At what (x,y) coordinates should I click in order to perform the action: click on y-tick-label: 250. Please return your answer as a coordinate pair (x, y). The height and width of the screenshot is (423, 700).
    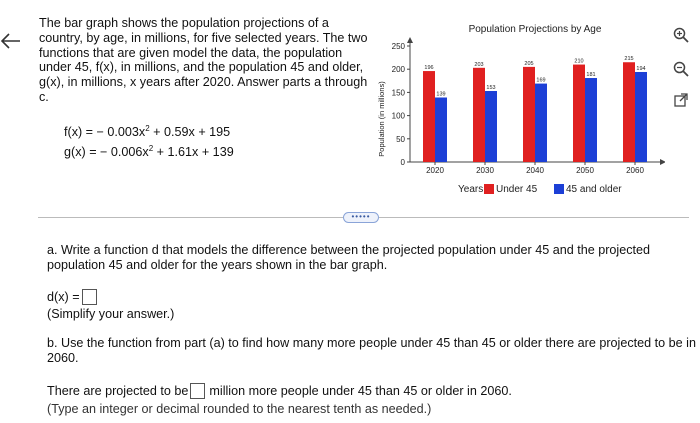
    Looking at the image, I should click on (399, 46).